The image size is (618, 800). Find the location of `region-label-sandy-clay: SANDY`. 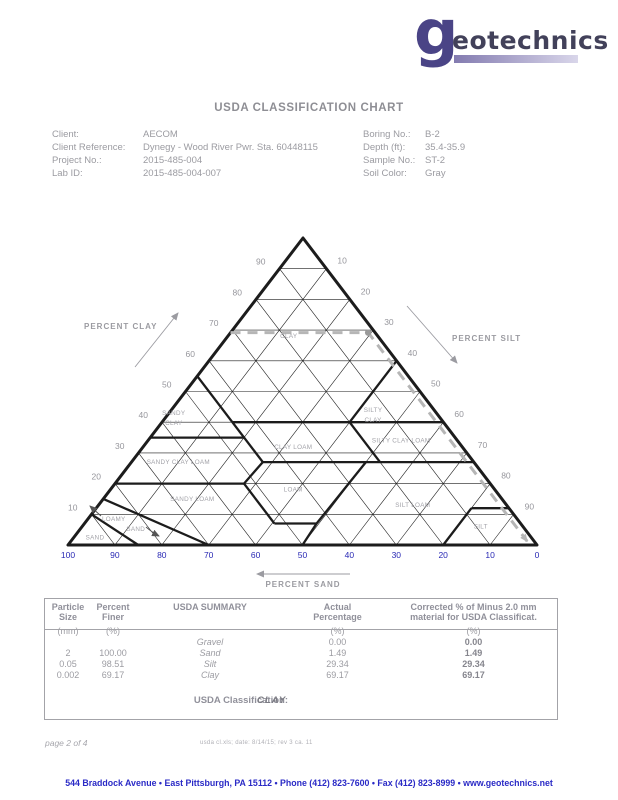

region-label-sandy-clay: SANDY is located at coordinates (174, 413).